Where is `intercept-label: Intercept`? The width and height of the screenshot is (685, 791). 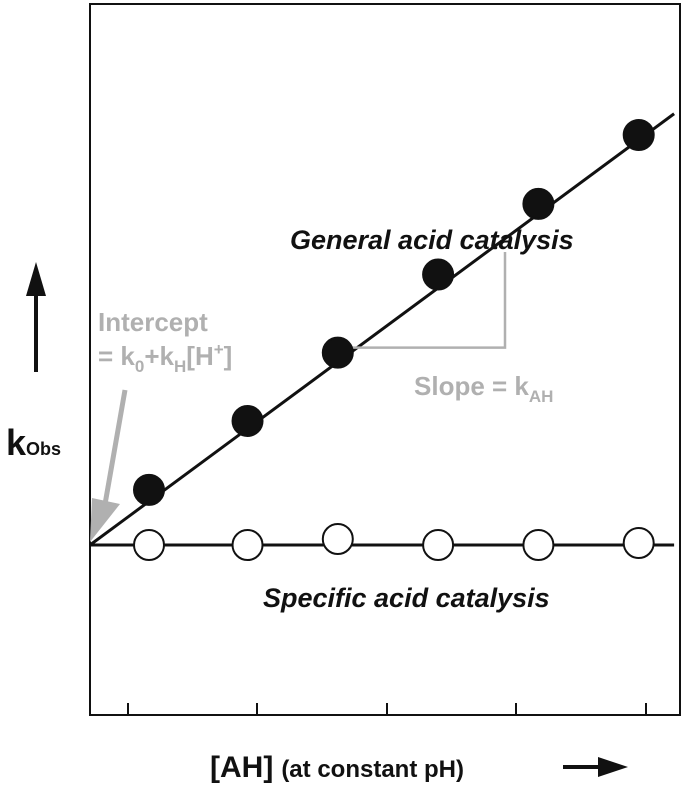
intercept-label: Intercept is located at coordinates (153, 322).